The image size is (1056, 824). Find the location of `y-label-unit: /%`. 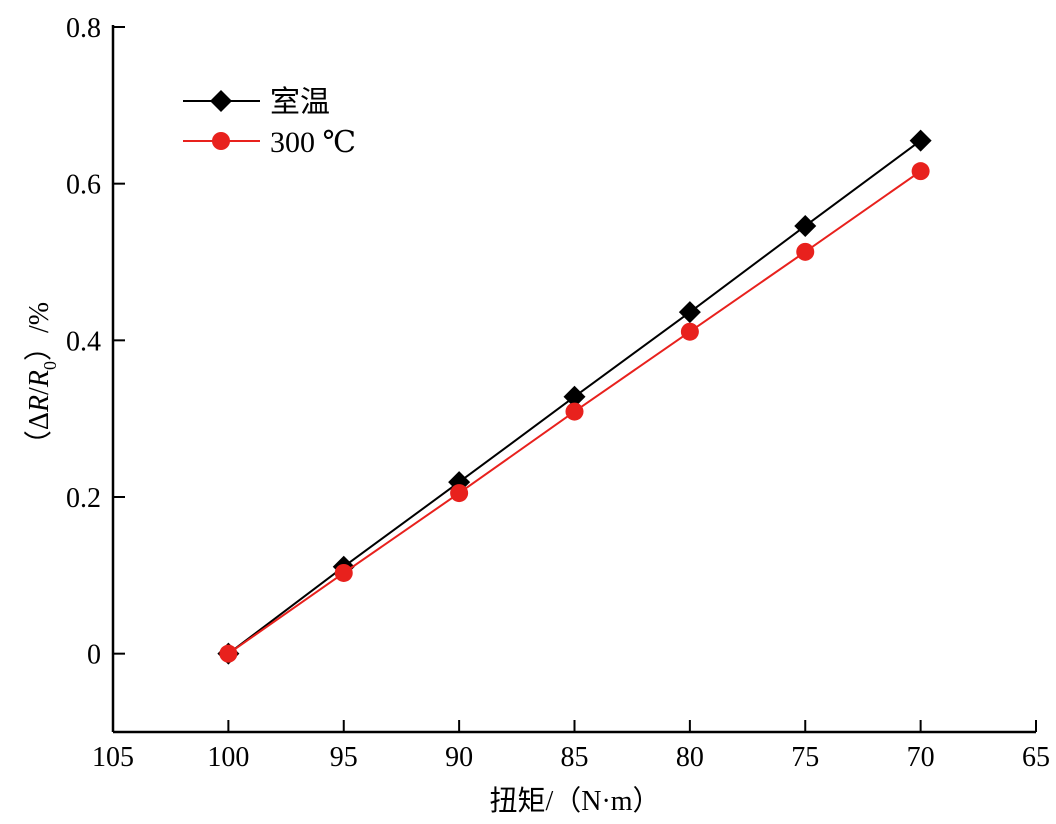

y-label-unit: /% is located at coordinates (39, 317).